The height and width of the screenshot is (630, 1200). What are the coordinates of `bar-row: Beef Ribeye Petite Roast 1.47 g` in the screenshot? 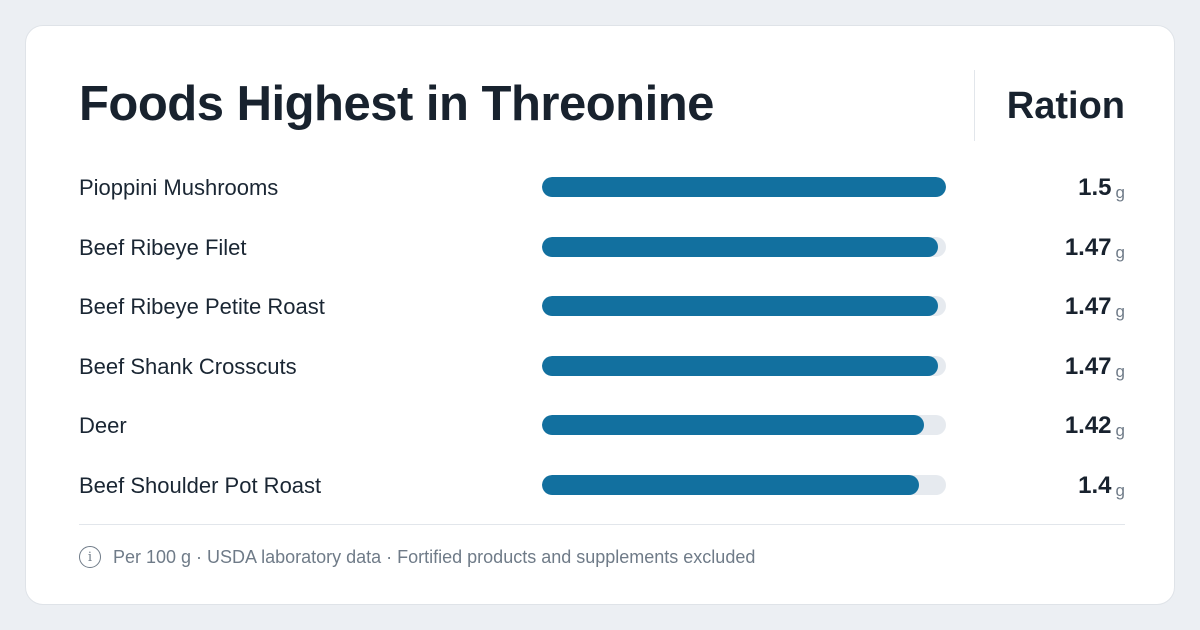 It's located at (600, 306).